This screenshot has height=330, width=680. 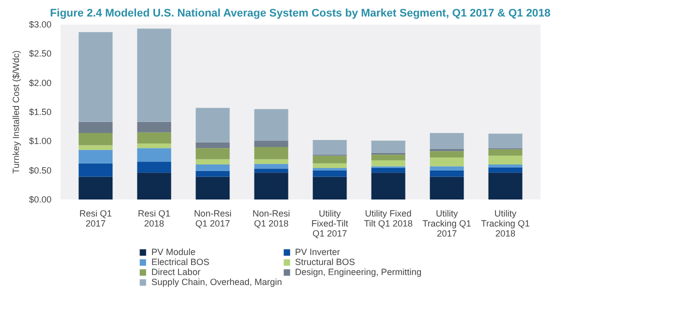 I want to click on chart-title: Figure 2.4 Modeled U.S. National Average System Costs by Market Segment, Q1 2017 & Q1 2018, so click(x=300, y=14).